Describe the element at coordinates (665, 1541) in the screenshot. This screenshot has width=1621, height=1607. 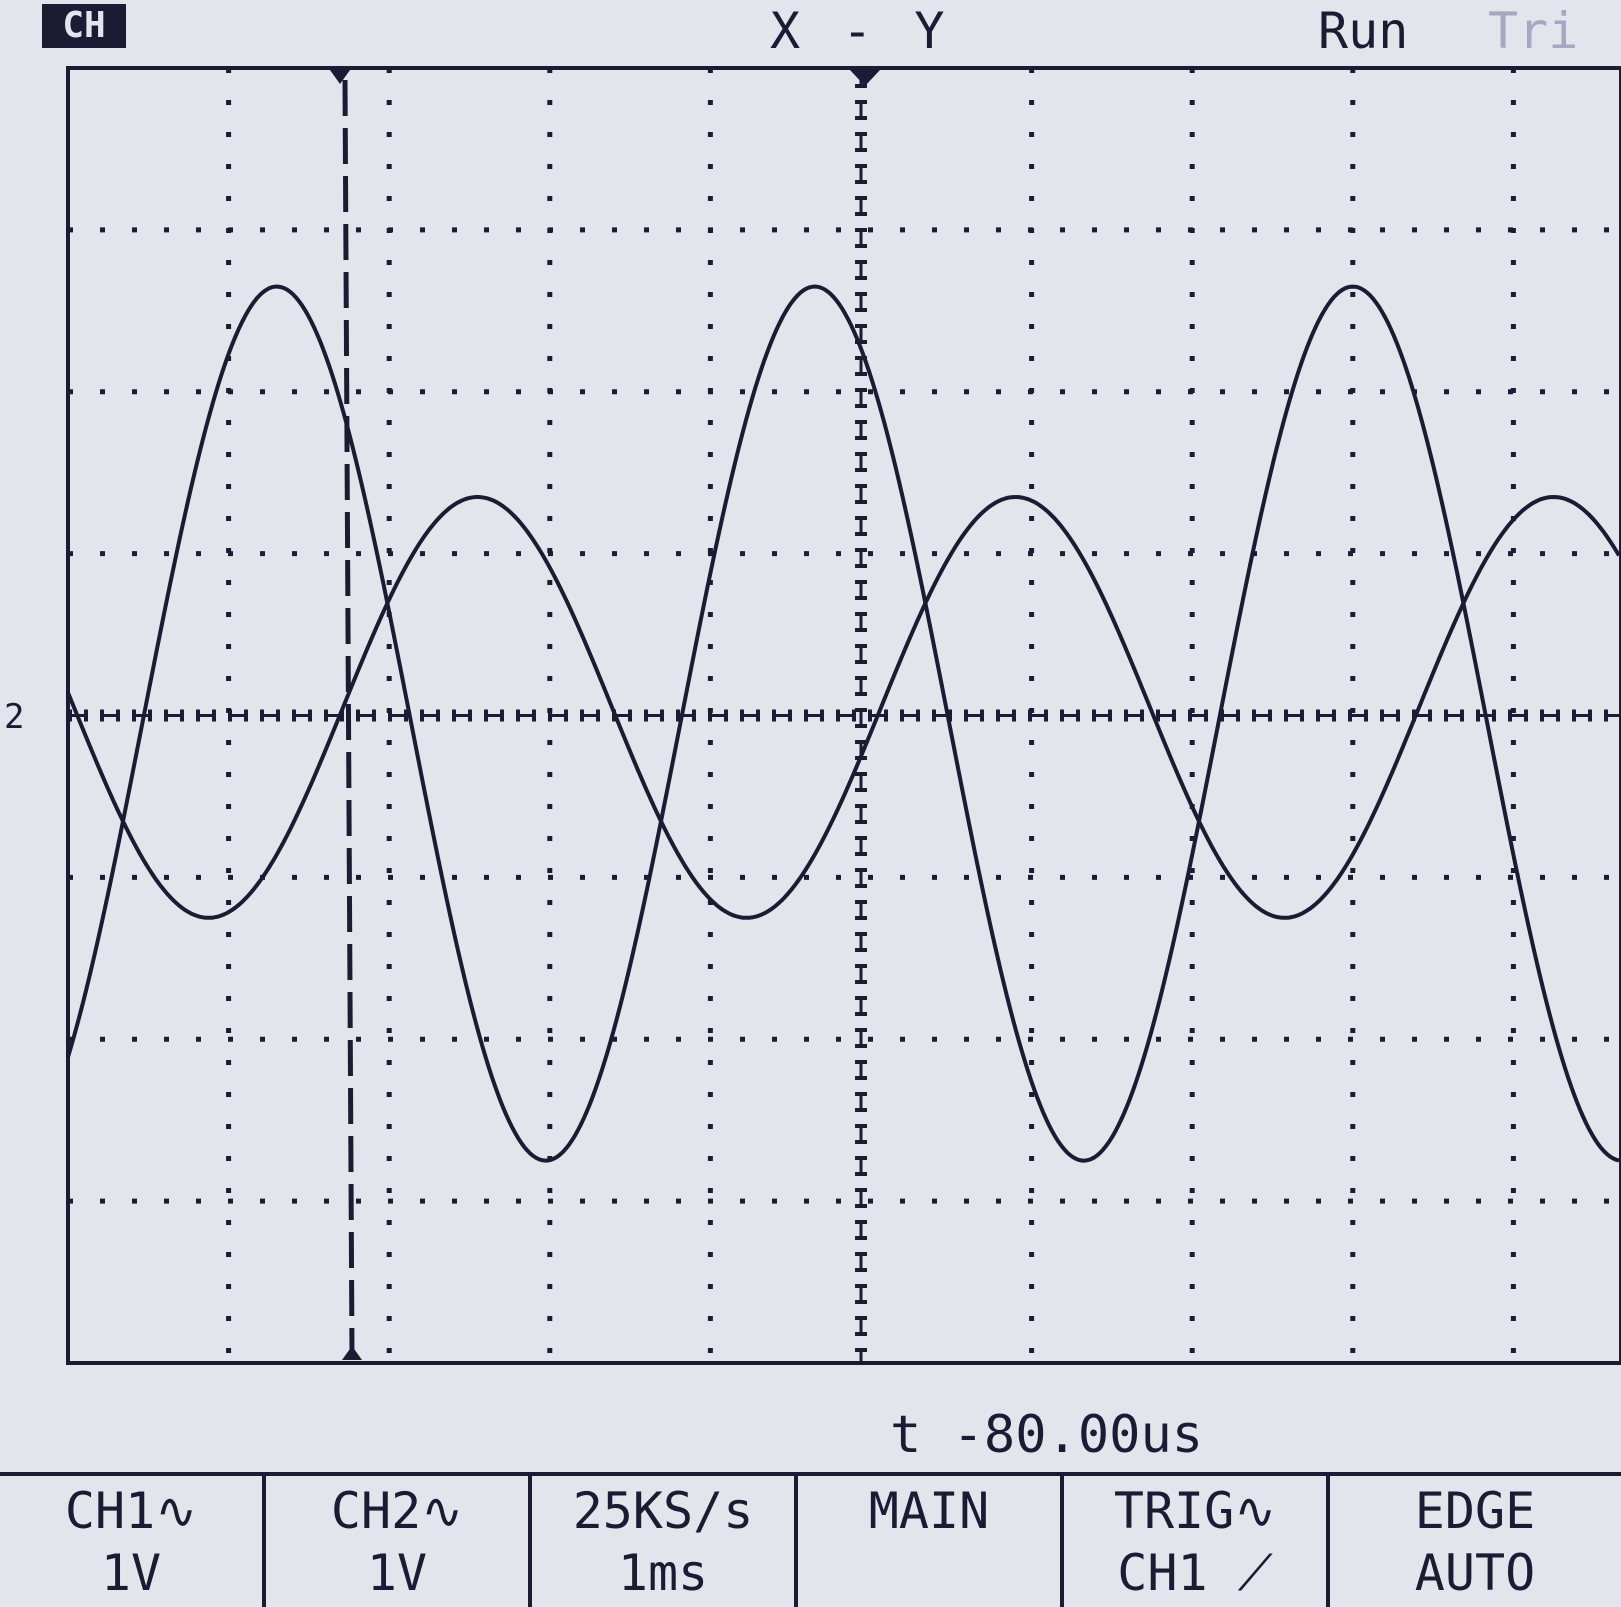
I see `timebase-softkey: 25KS/s 1ms` at that location.